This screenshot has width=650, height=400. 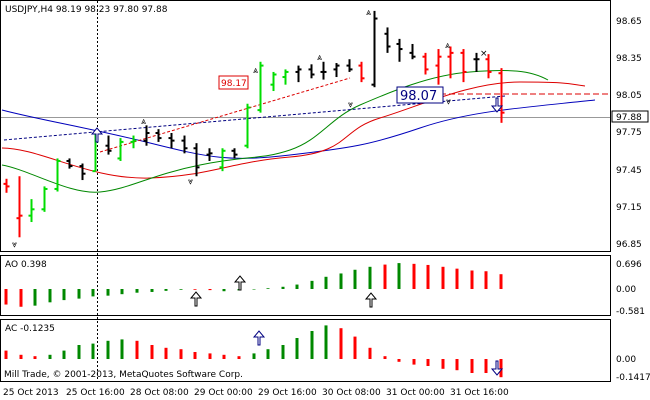 I want to click on price-tick: 98.65, so click(x=629, y=22).